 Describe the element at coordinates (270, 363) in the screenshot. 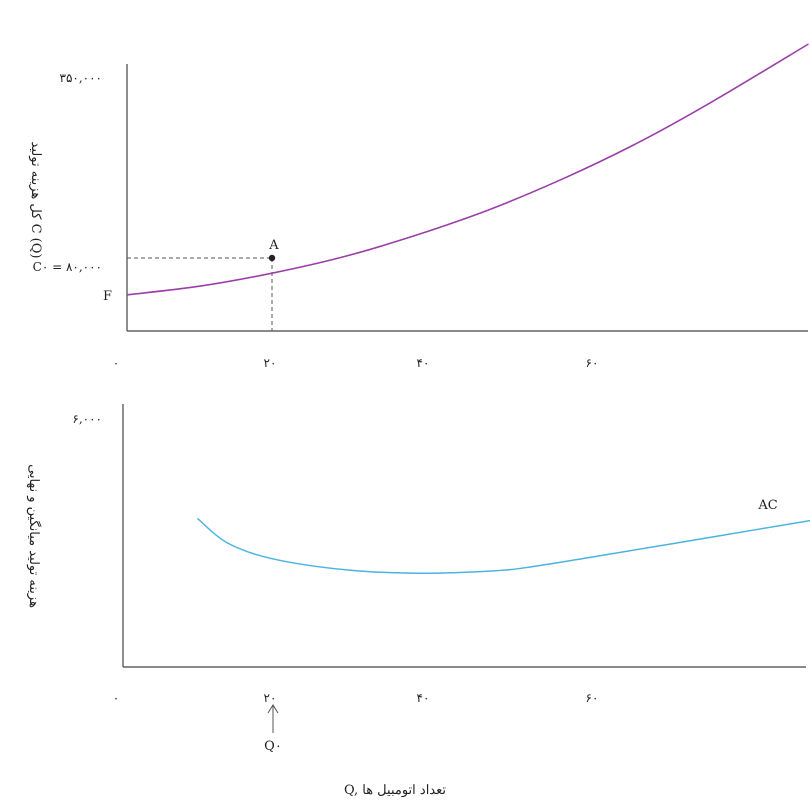

I see `top-x-tick-20: ۲۰` at that location.